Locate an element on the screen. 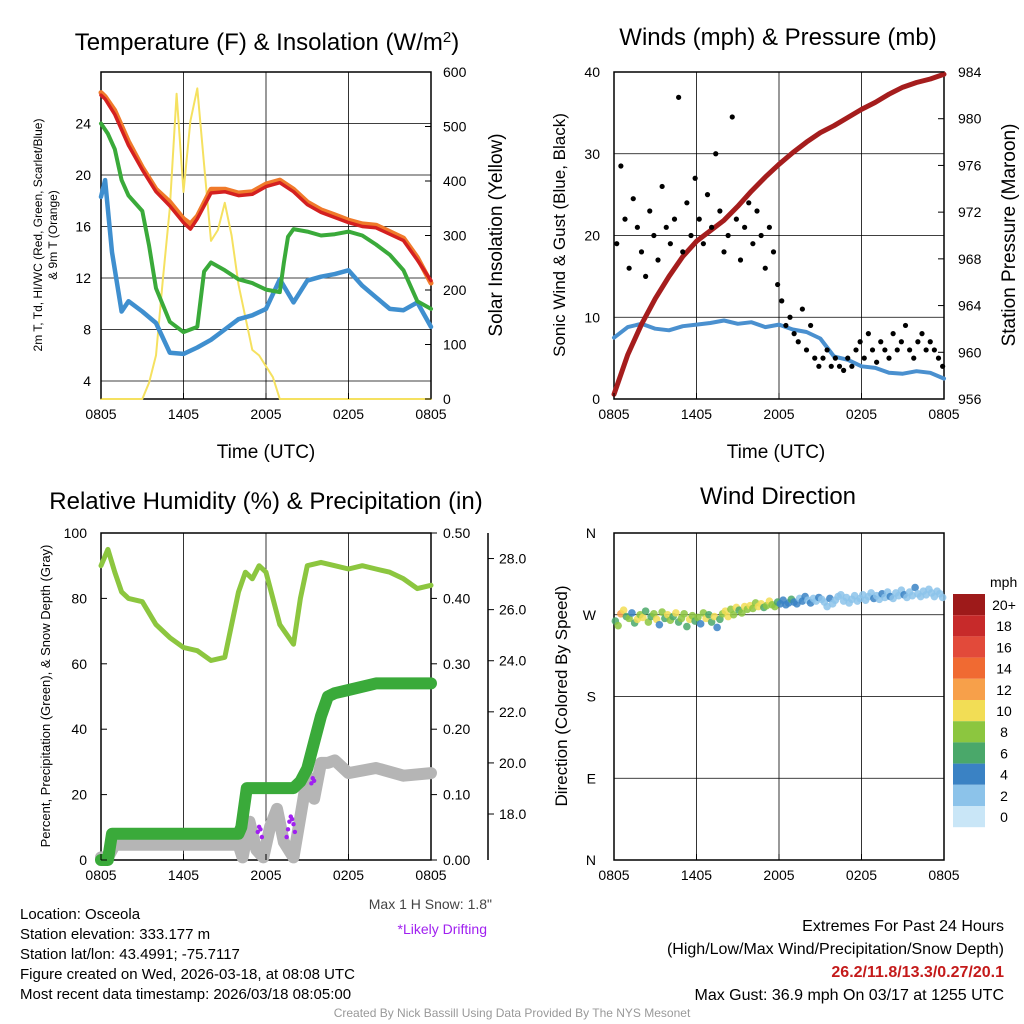  snow-depth-line is located at coordinates (266, 809).